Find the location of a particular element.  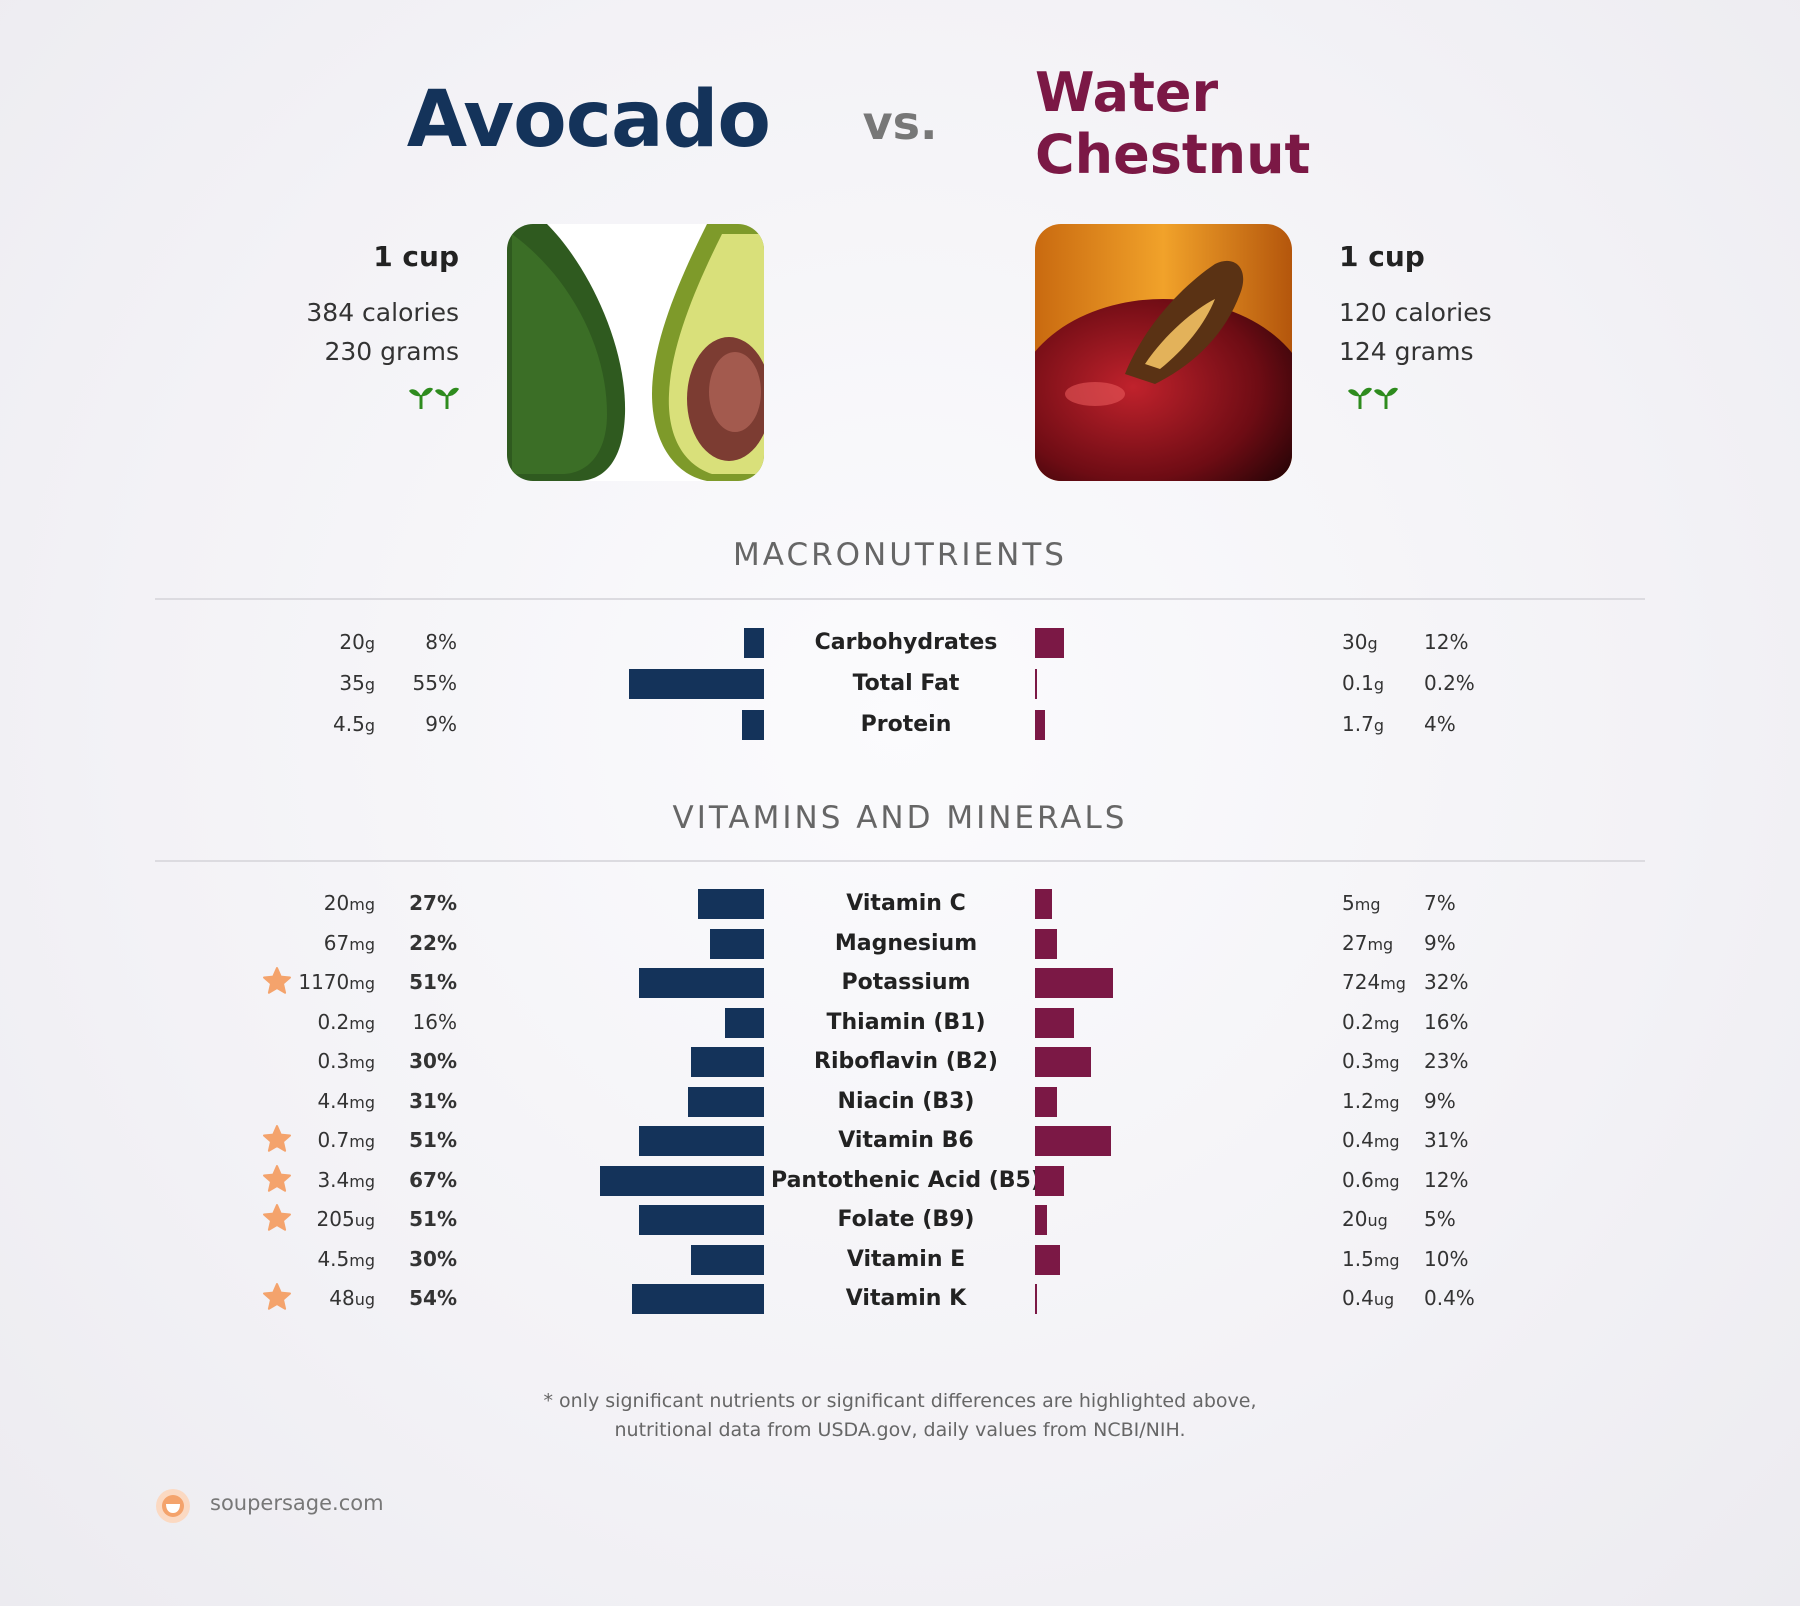

left-percent: 22% is located at coordinates (433, 942).